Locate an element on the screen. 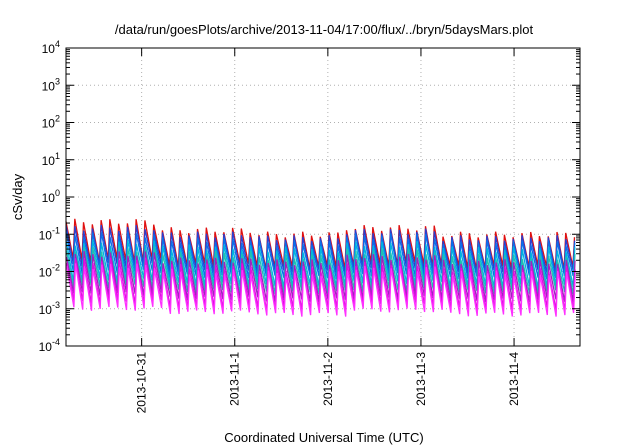 The height and width of the screenshot is (448, 640). y-tick-label: 10⁻⁴ is located at coordinates (49, 345).